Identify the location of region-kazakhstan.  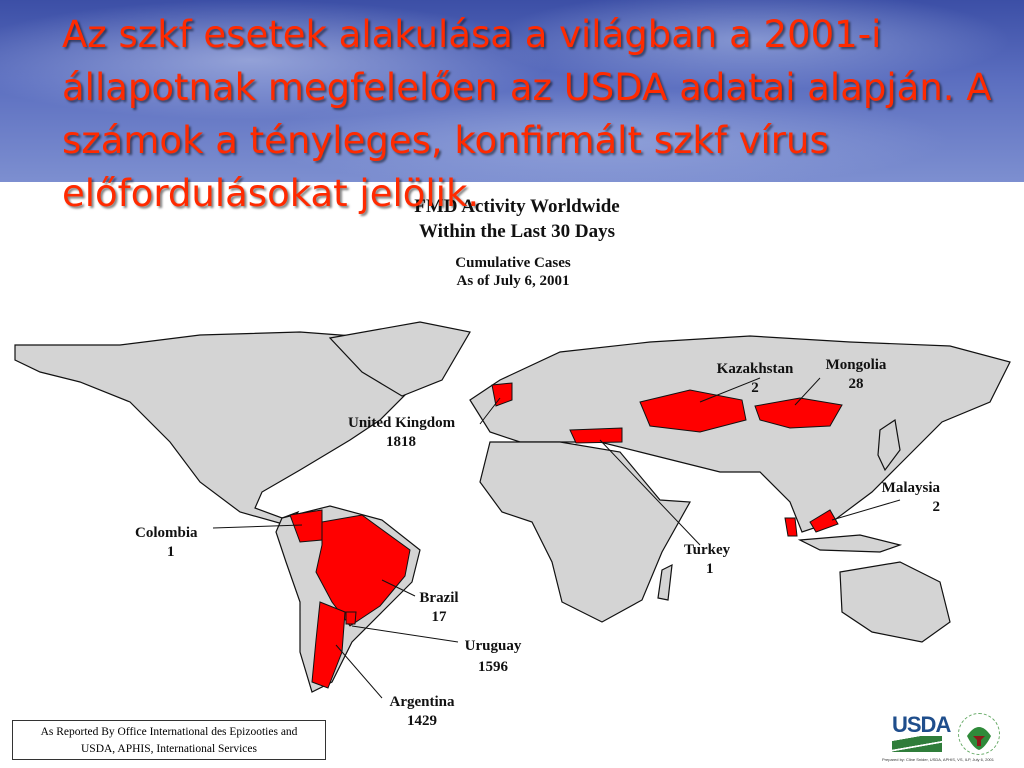
(693, 411).